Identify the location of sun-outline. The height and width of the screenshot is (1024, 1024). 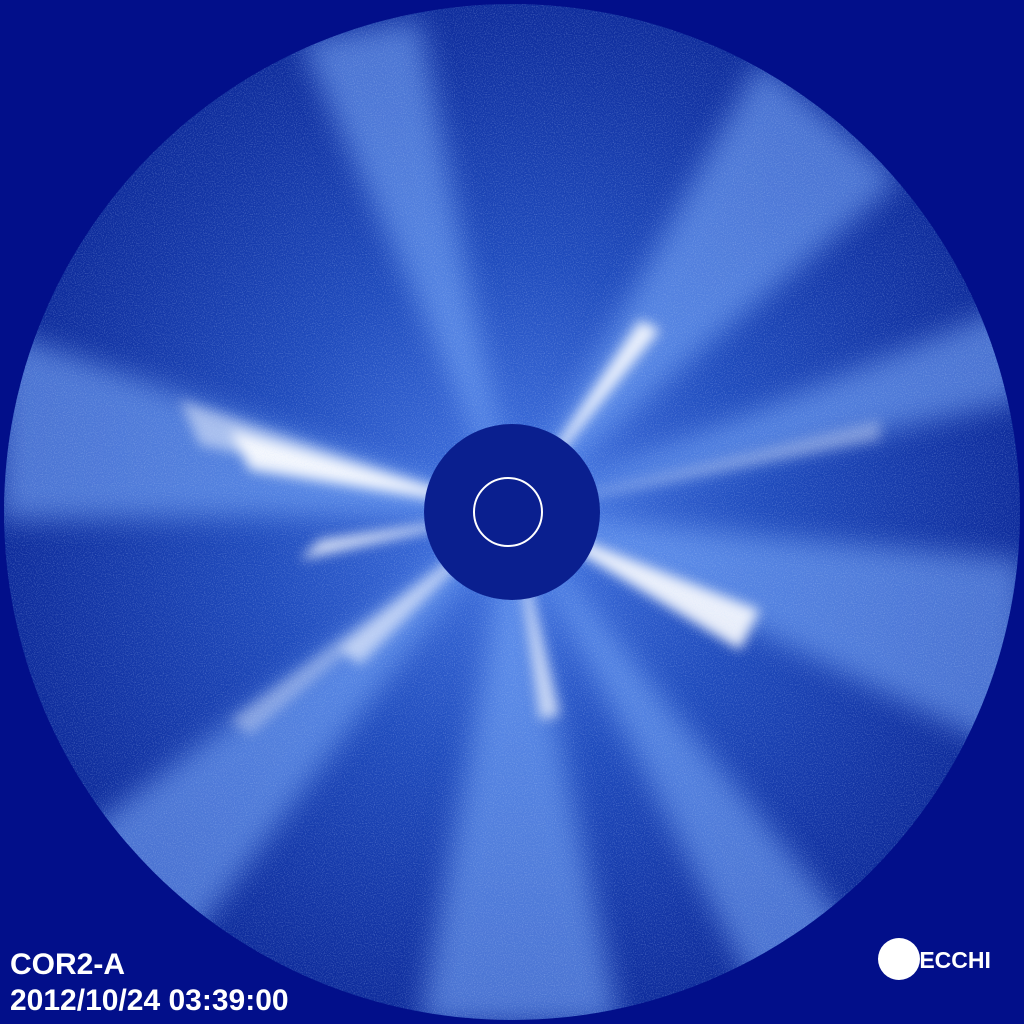
(508, 512).